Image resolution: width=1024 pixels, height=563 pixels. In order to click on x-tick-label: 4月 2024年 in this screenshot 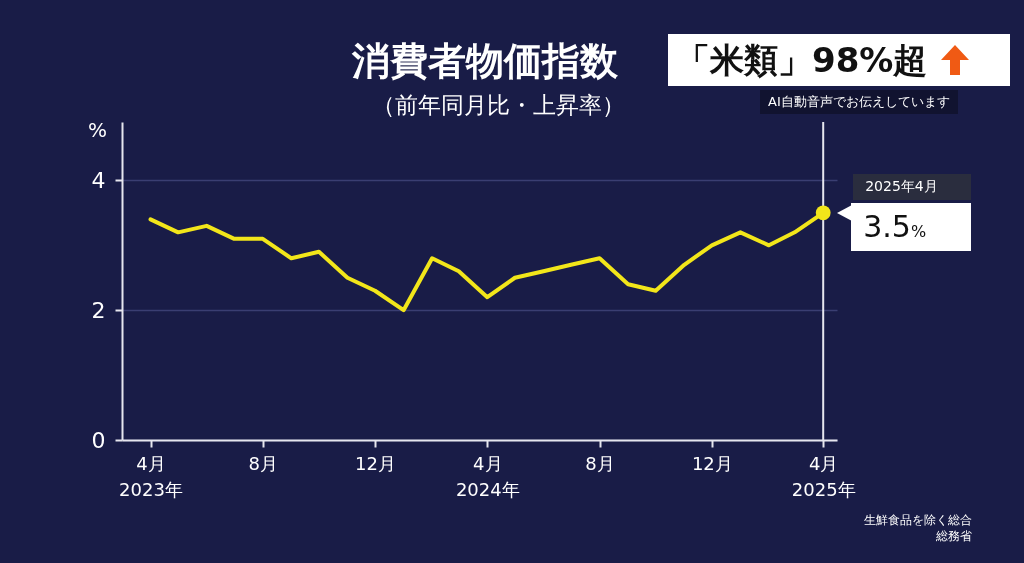, I will do `click(487, 476)`.